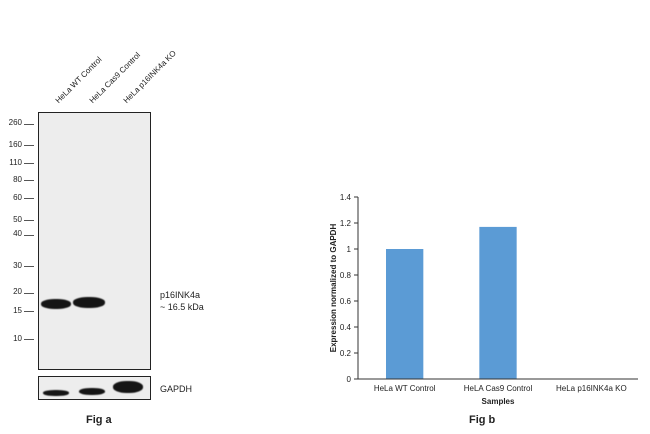 The height and width of the screenshot is (434, 650). What do you see at coordinates (89, 302) in the screenshot?
I see `band-cas9` at bounding box center [89, 302].